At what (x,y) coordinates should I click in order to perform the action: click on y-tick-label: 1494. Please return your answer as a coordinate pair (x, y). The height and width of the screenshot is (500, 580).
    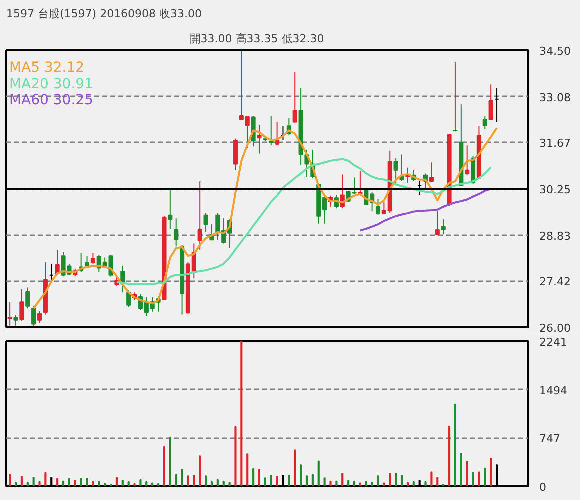
    Looking at the image, I should click on (554, 391).